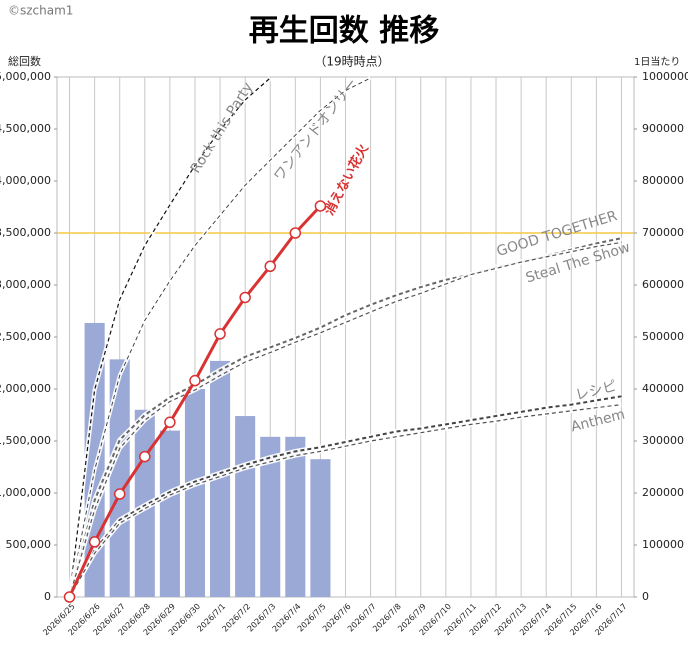 This screenshot has width=688, height=648. I want to click on y2-tick-label: 0, so click(645, 596).